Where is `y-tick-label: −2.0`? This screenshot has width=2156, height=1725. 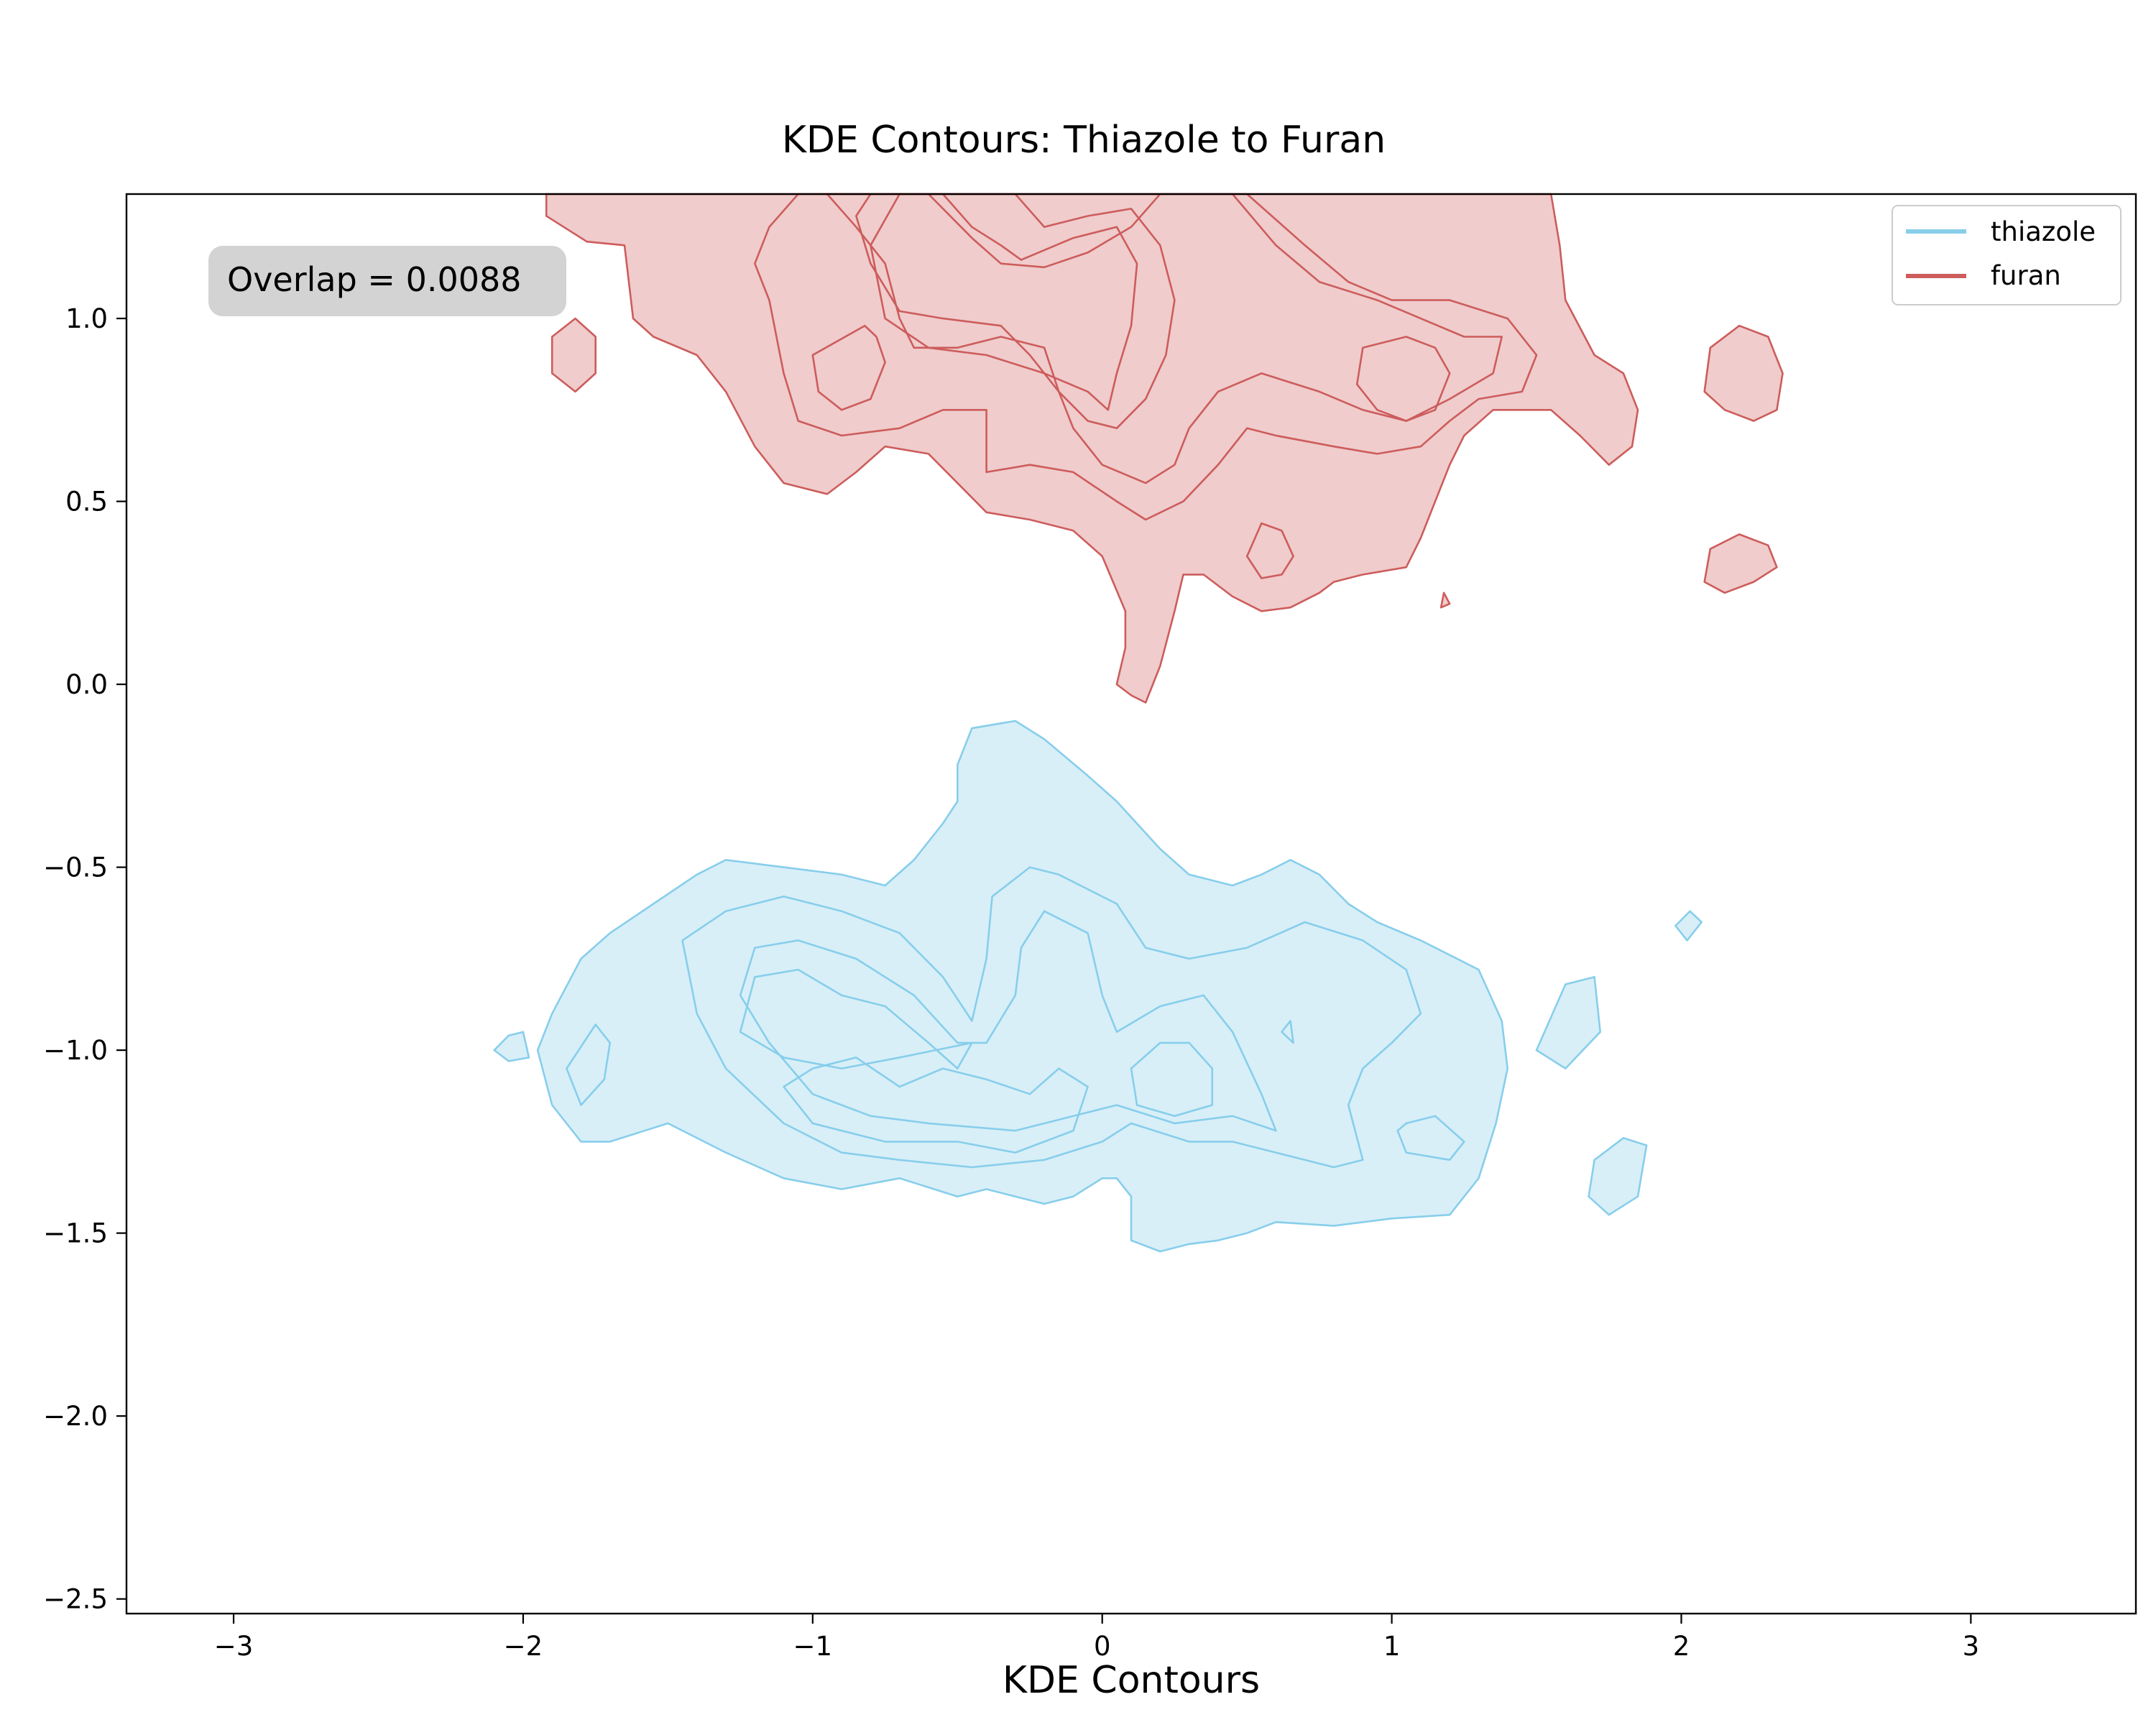 y-tick-label: −2.0 is located at coordinates (75, 1416).